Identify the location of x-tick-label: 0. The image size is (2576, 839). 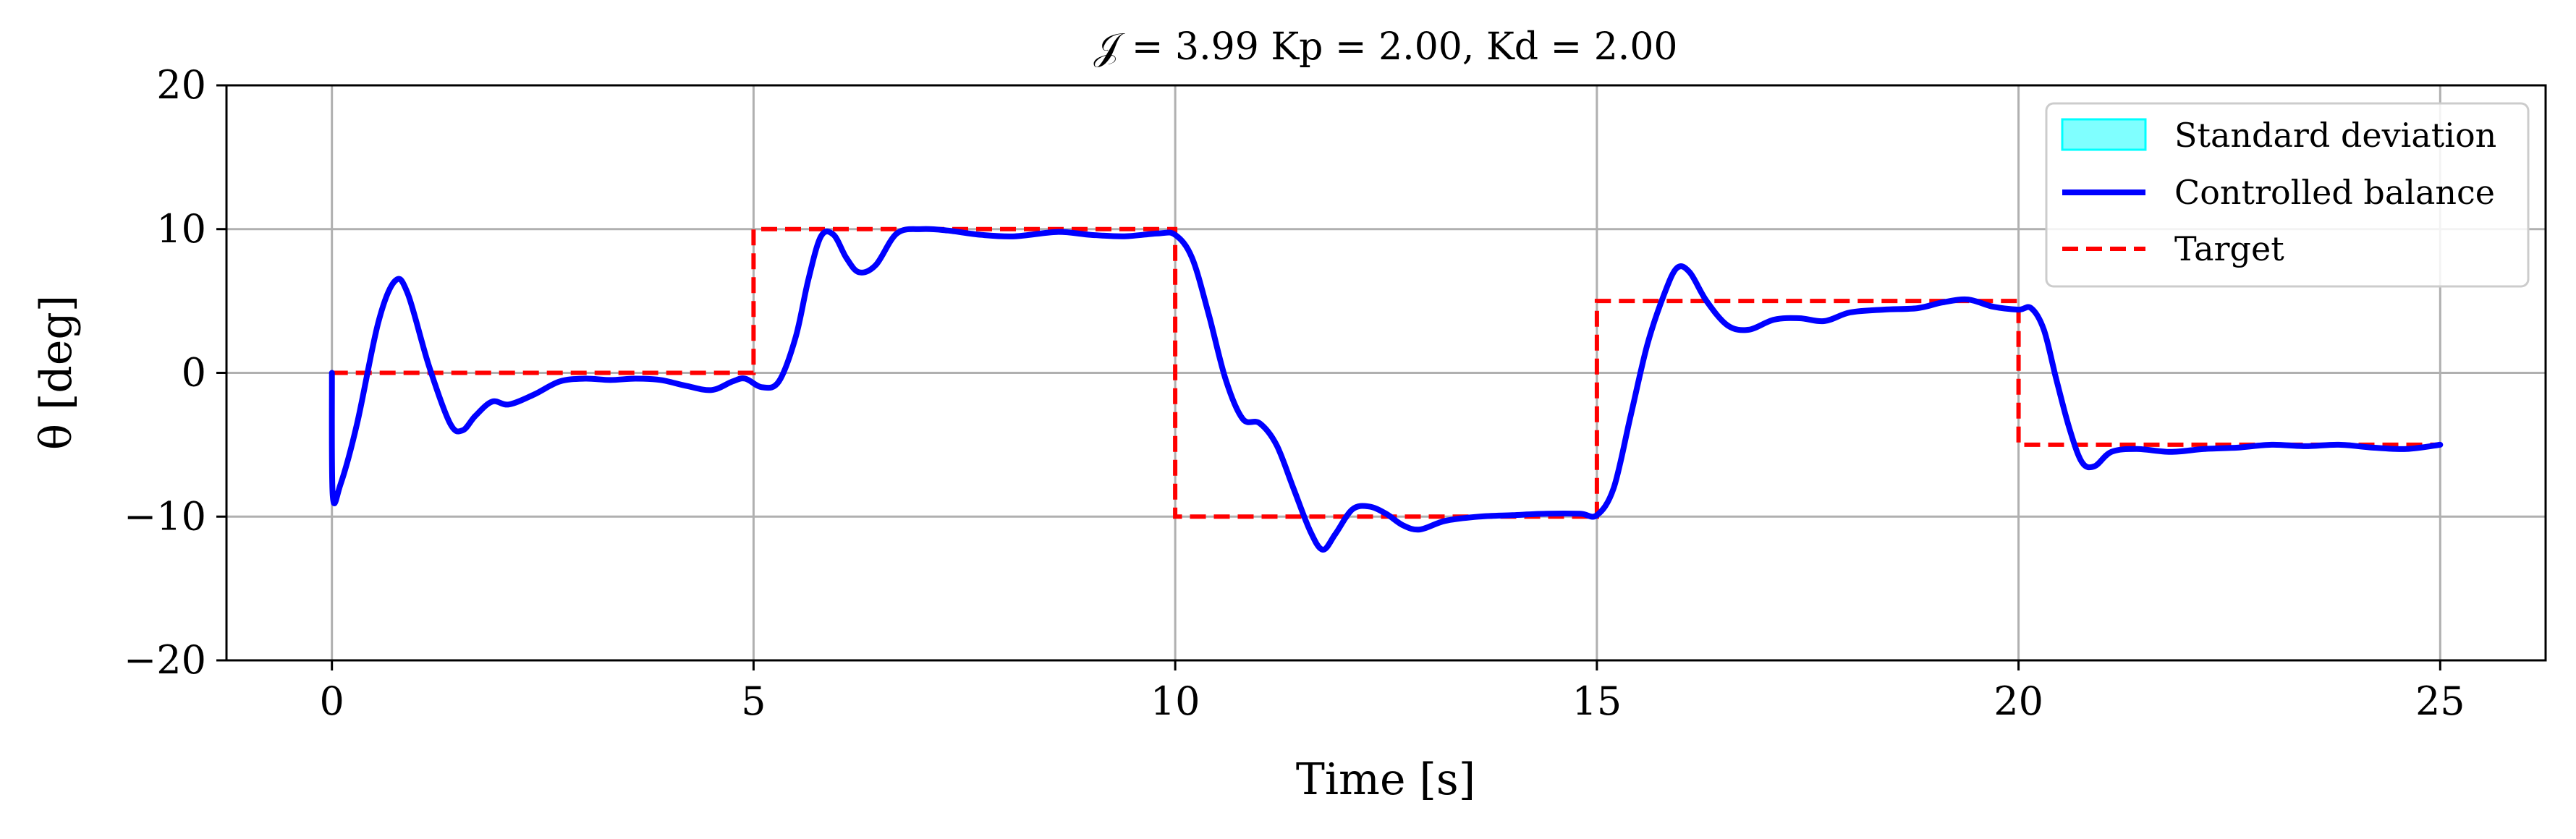
(332, 701).